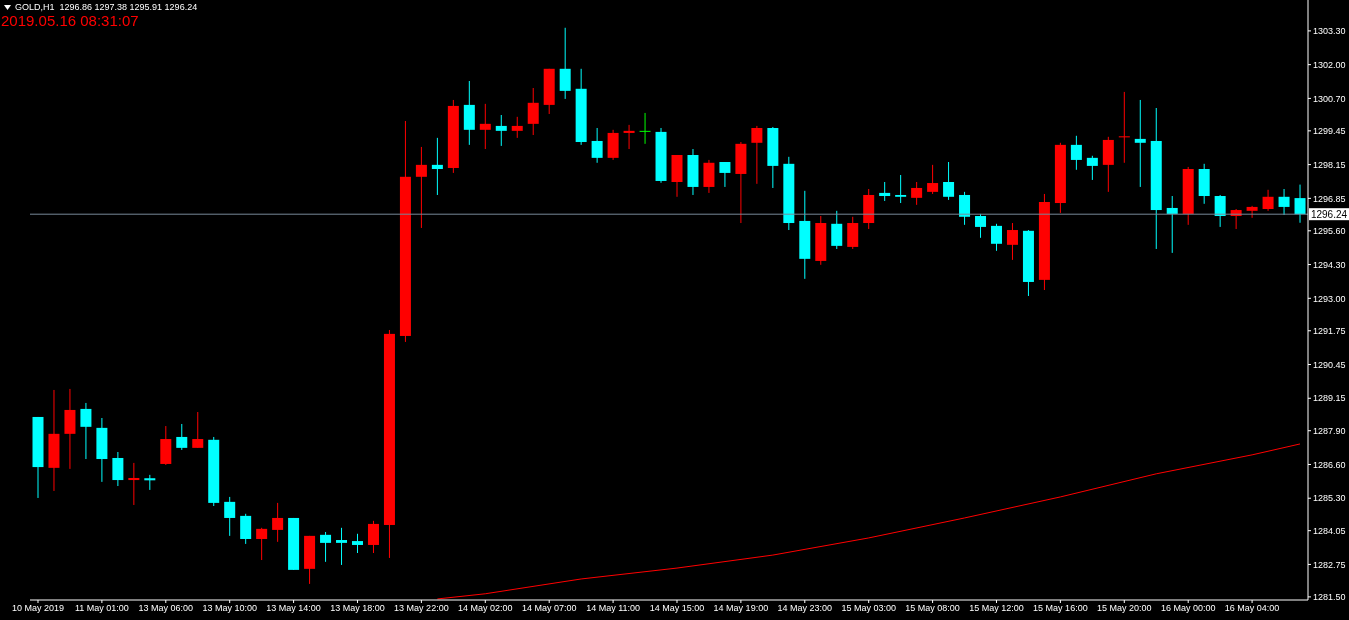  I want to click on x-tick-label: 14 May 11:00, so click(613, 608).